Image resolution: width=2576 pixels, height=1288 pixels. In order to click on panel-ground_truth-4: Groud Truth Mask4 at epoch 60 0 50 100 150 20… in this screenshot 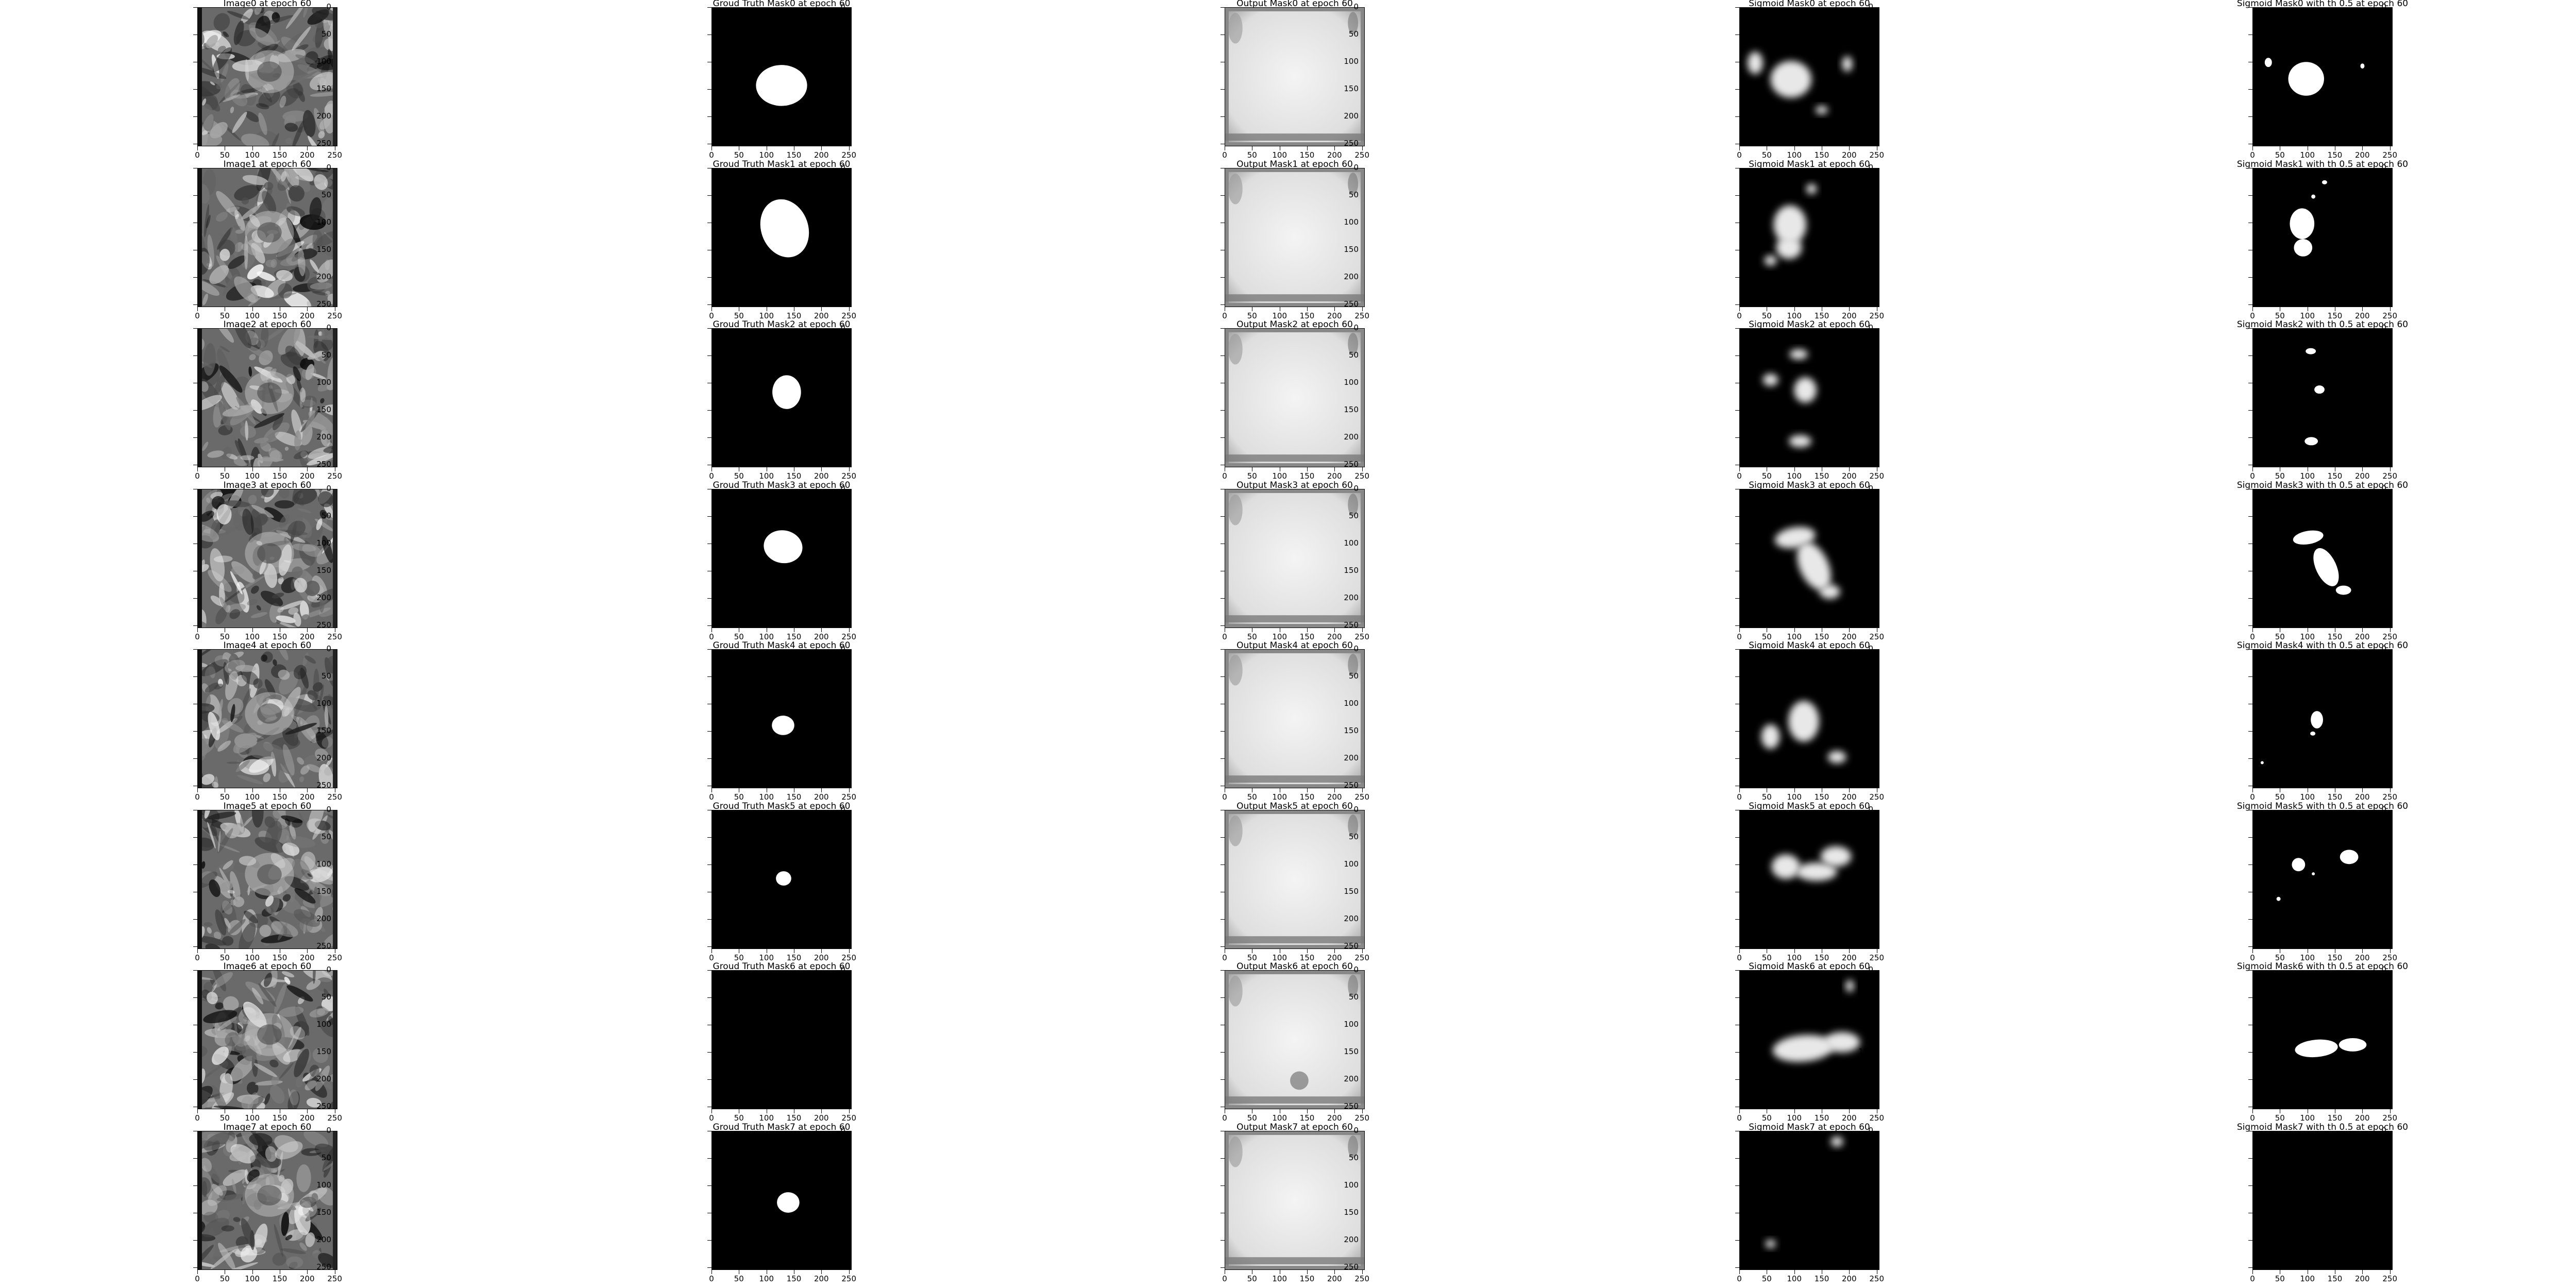, I will do `click(781, 721)`.